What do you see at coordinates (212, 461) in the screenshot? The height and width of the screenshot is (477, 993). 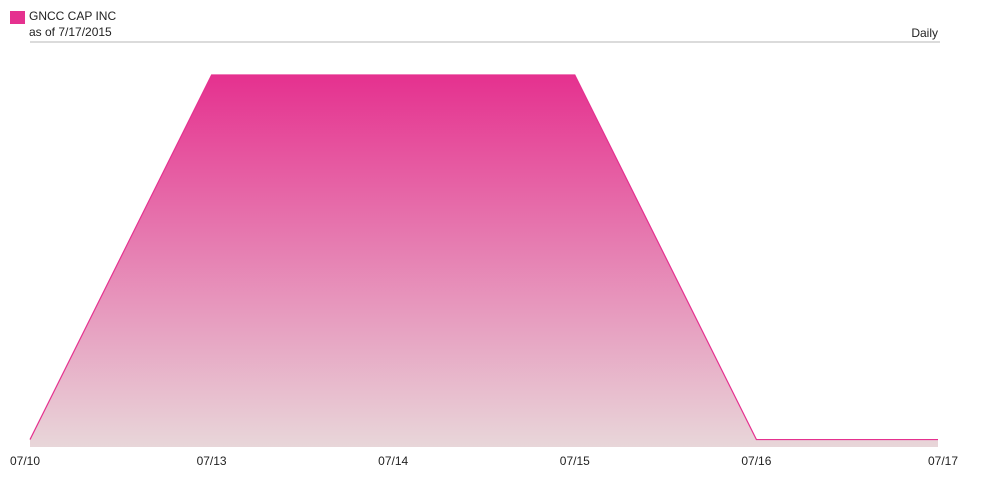 I see `x-tick-label: 07/13` at bounding box center [212, 461].